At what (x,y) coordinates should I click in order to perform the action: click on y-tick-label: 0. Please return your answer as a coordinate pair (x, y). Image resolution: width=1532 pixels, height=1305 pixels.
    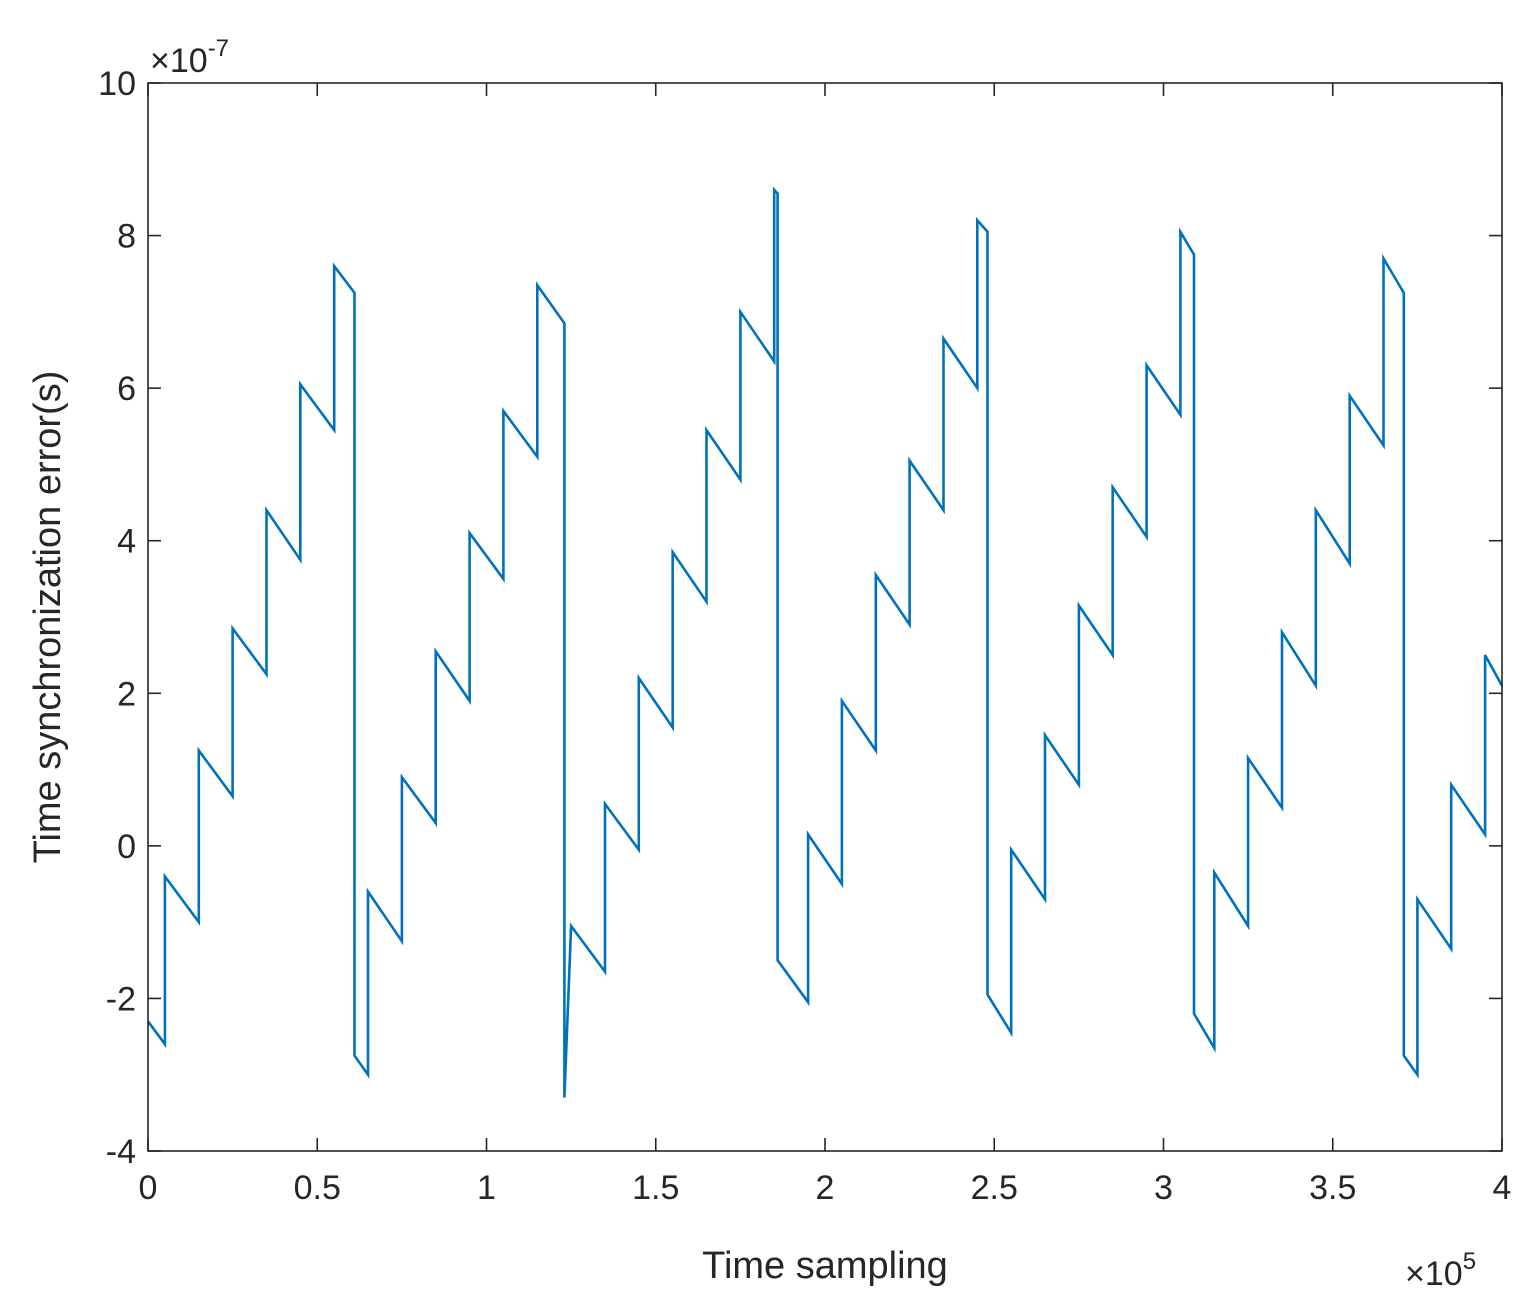
    Looking at the image, I should click on (126, 847).